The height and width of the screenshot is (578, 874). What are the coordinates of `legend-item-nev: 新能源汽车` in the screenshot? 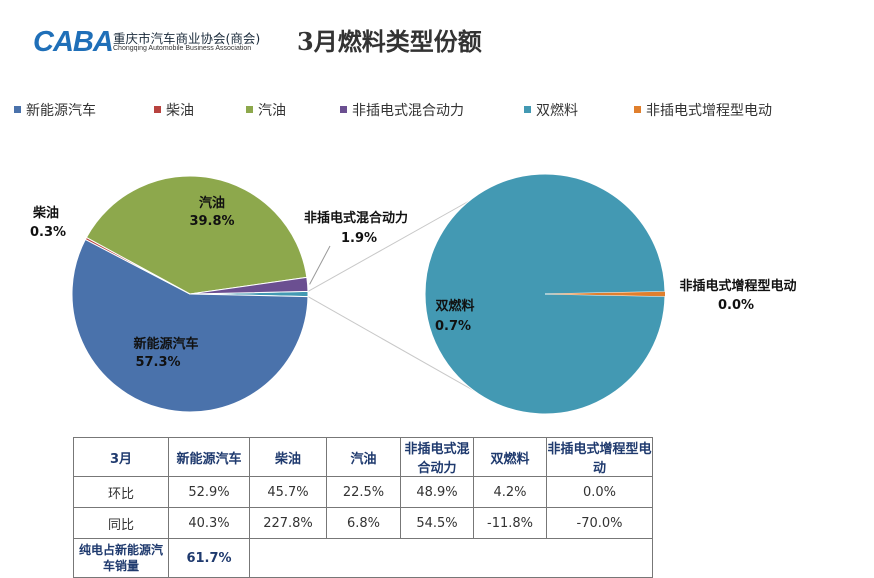 It's located at (55, 110).